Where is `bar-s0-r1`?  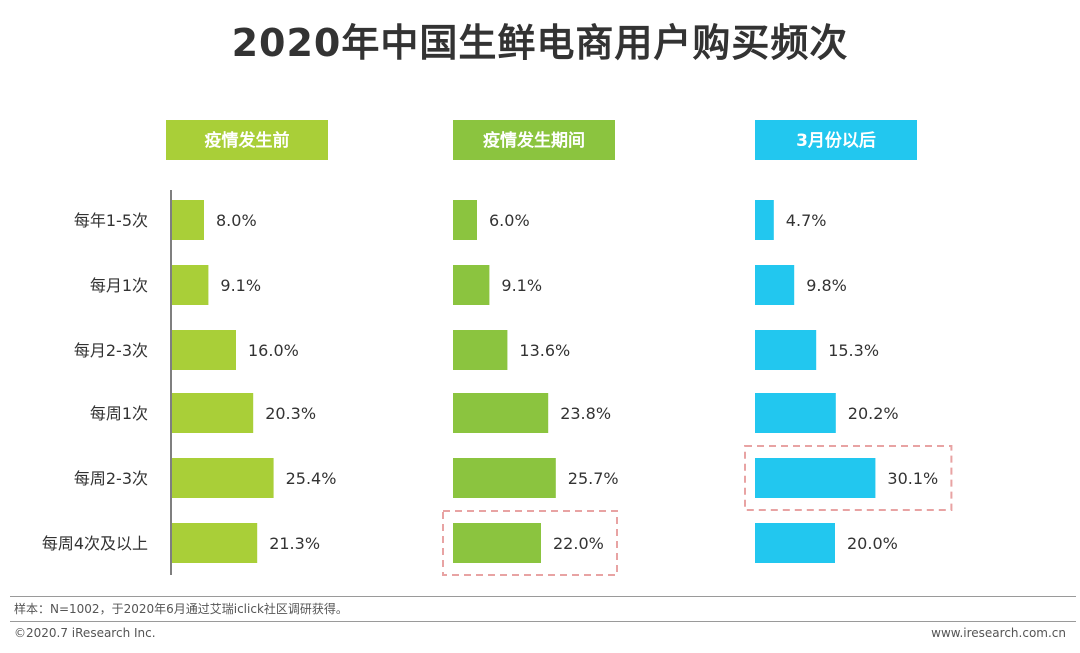 bar-s0-r1 is located at coordinates (190, 285).